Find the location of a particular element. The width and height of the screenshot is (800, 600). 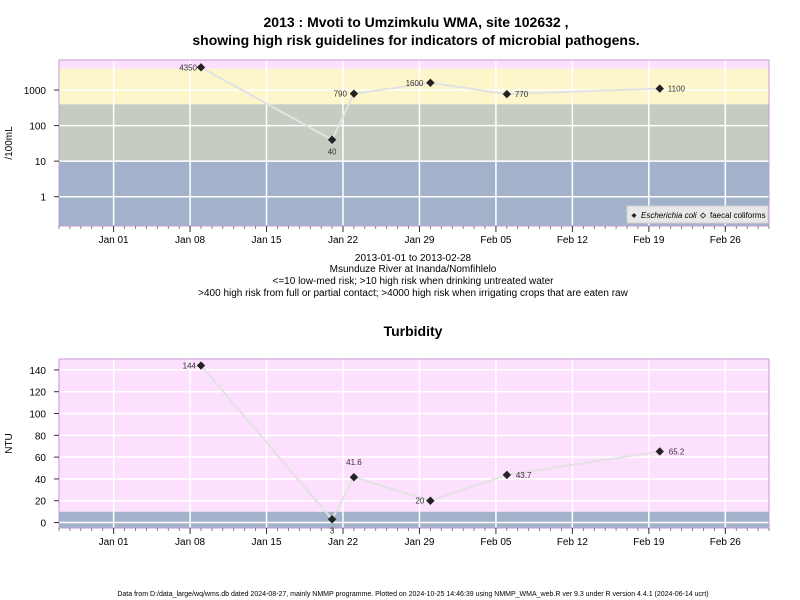

turbidity-y-tick-label-1: 20 is located at coordinates (41, 502).